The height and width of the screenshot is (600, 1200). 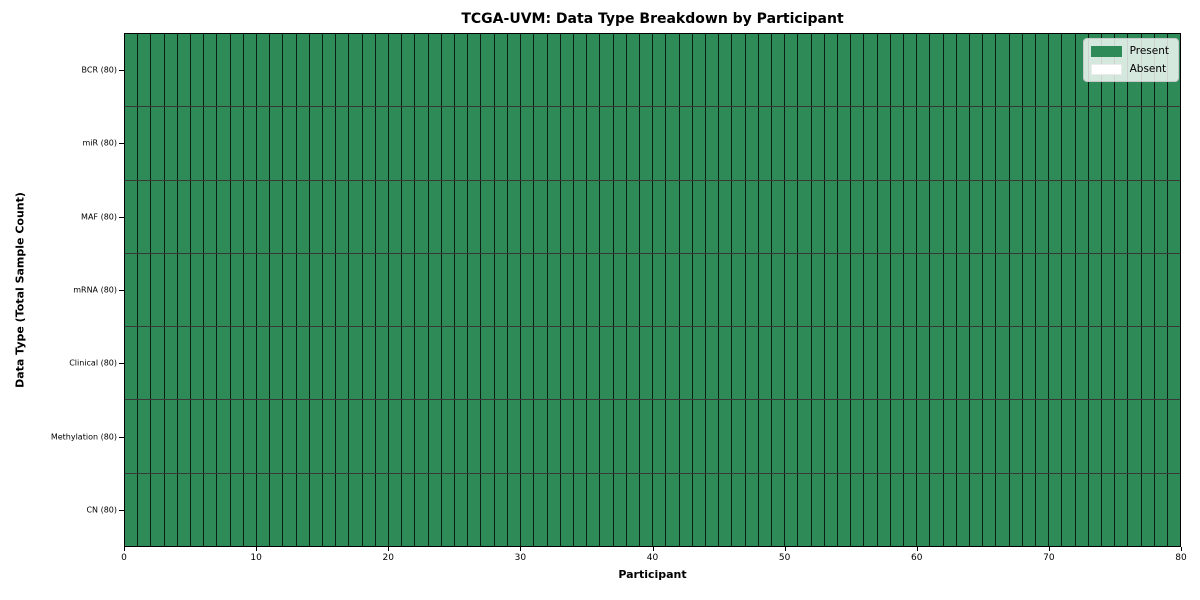 What do you see at coordinates (83, 437) in the screenshot?
I see `y-tick-label: Methylation (80)` at bounding box center [83, 437].